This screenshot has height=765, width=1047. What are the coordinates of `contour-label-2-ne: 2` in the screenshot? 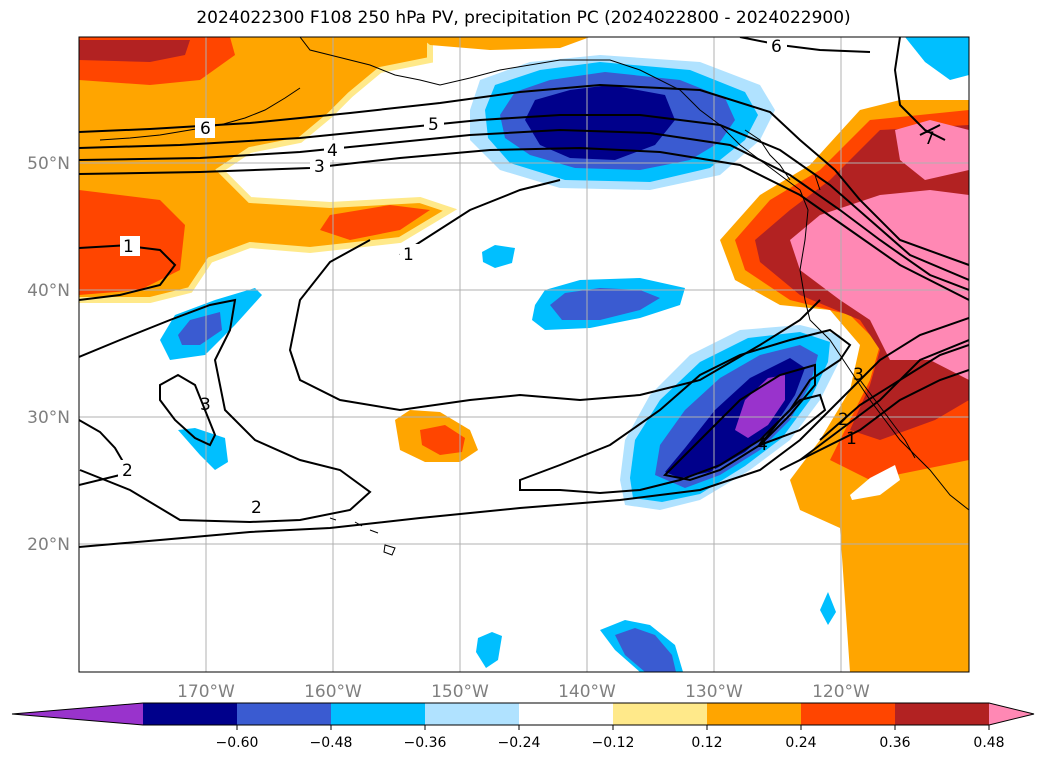 It's located at (843, 420).